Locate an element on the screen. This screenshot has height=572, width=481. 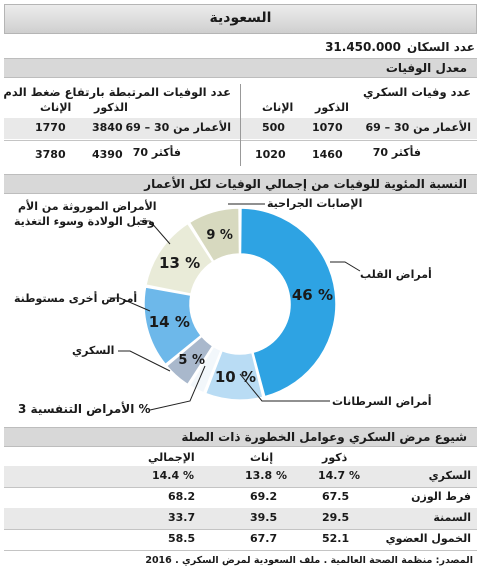
prev-row-male: 52.1 is located at coordinates (336, 538).